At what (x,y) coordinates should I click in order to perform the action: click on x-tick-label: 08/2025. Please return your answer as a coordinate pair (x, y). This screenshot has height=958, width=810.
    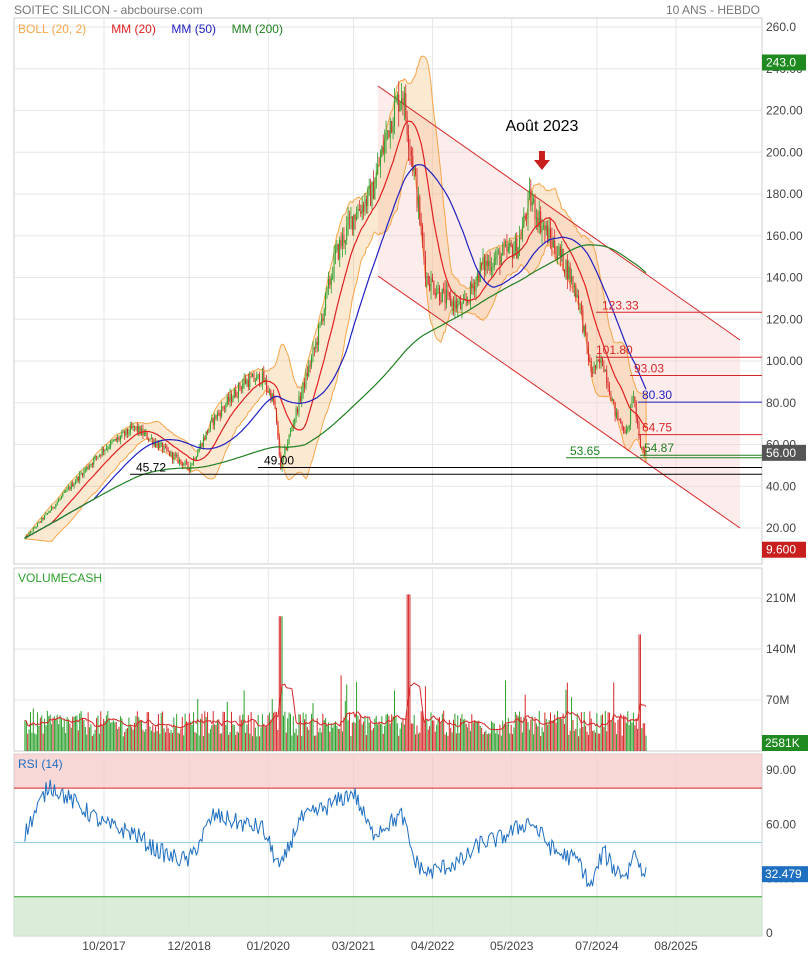
    Looking at the image, I should click on (676, 946).